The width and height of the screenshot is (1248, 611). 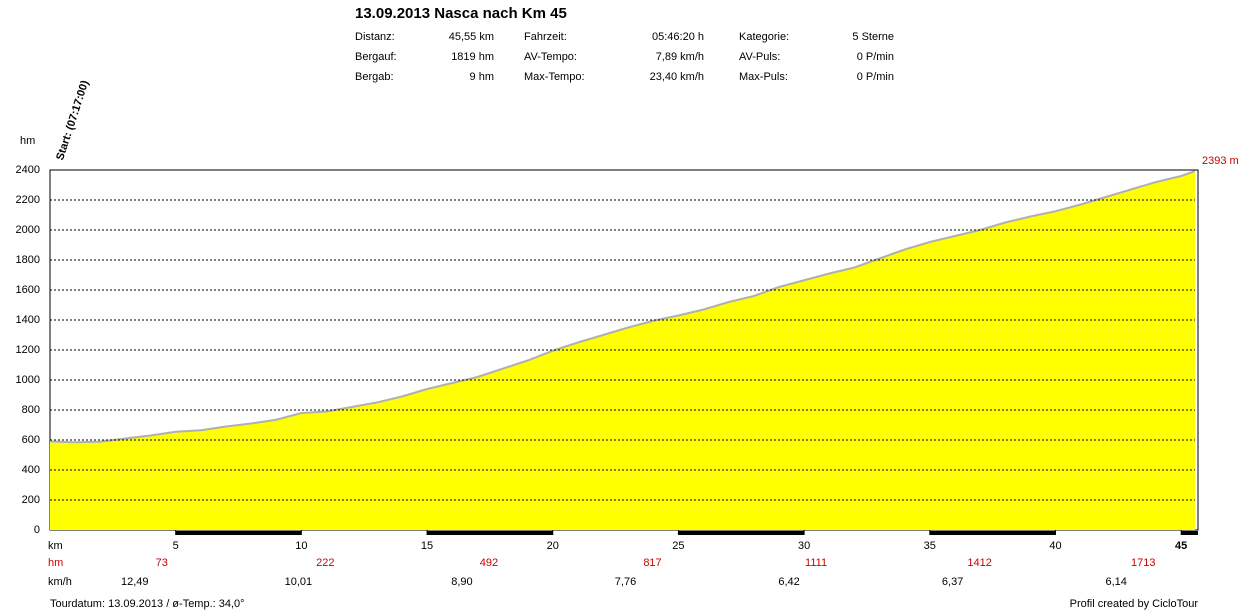 What do you see at coordinates (472, 57) in the screenshot?
I see `stat-value: 1819 hm` at bounding box center [472, 57].